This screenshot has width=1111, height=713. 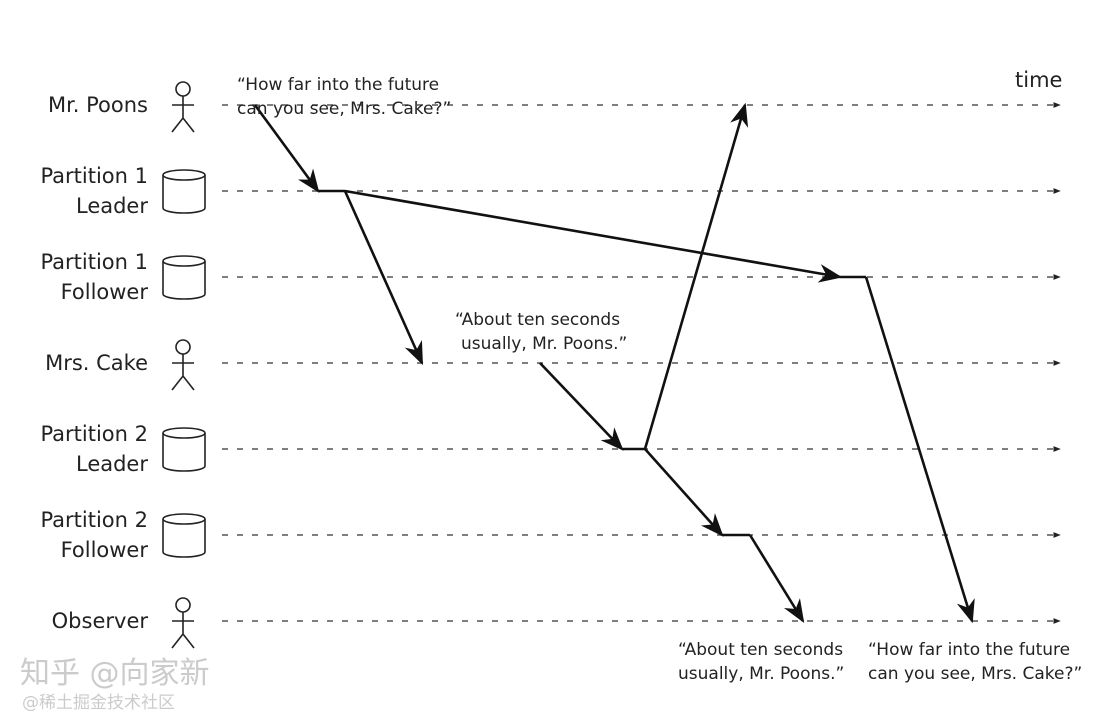 I want to click on lane-label: Partition 1 Leader, so click(x=74, y=191).